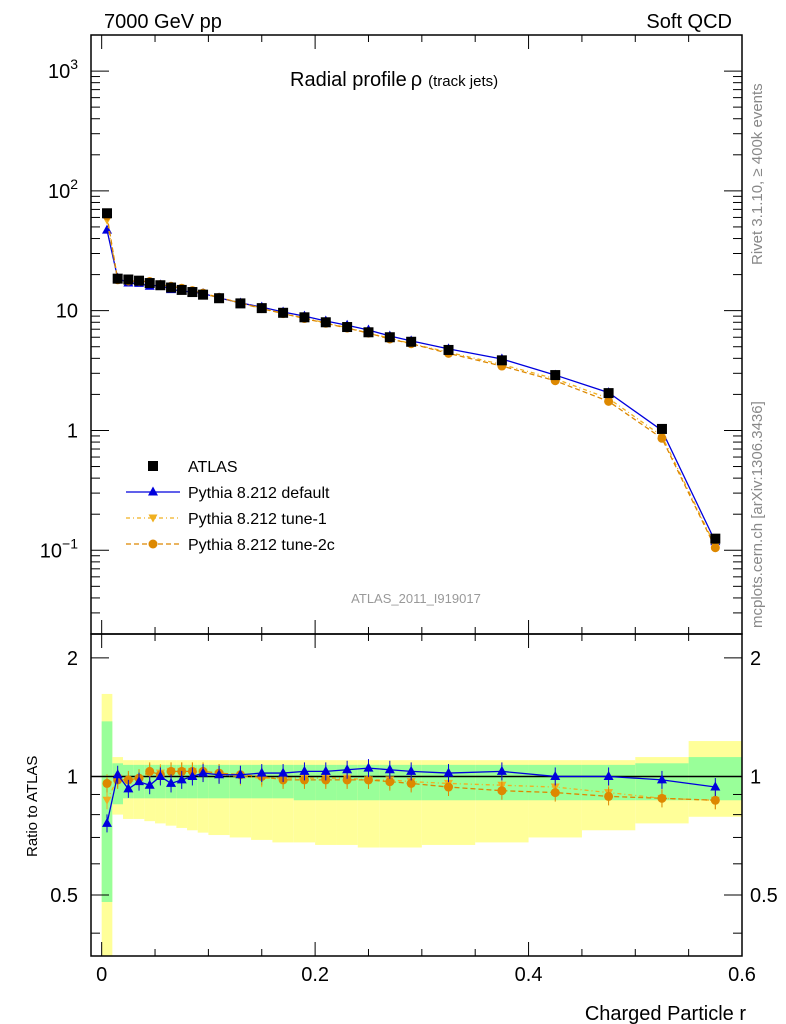 This screenshot has width=786, height=1024. What do you see at coordinates (689, 22) in the screenshot?
I see `header-right: Soft QCD` at bounding box center [689, 22].